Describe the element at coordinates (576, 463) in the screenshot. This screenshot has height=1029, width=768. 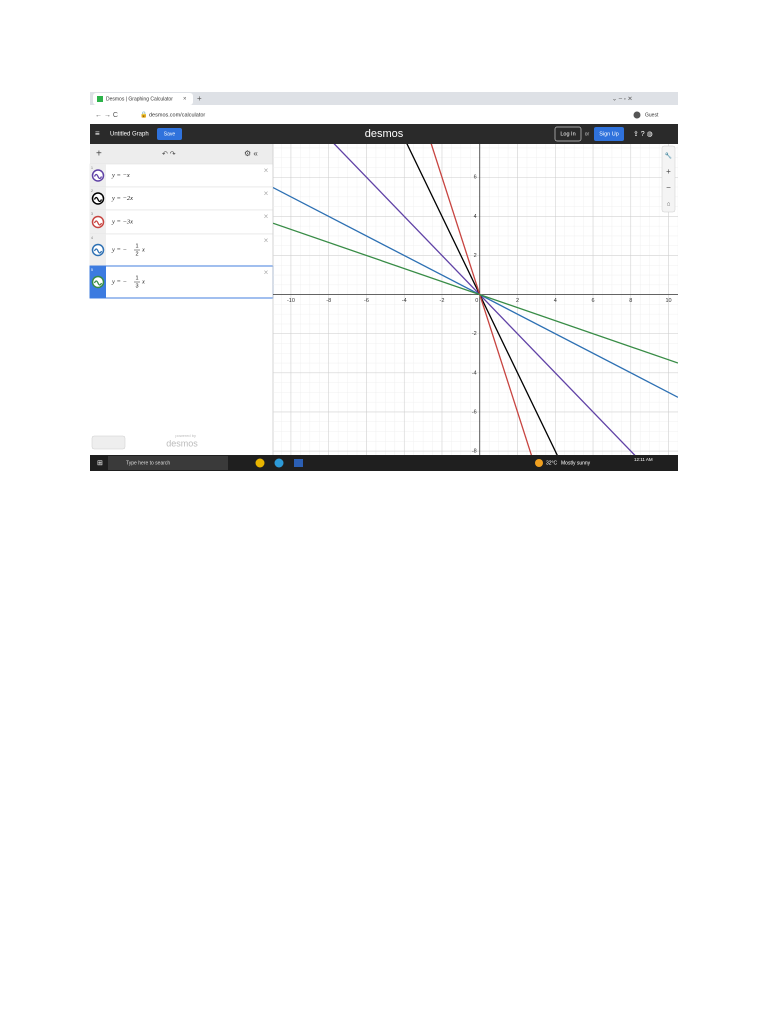
I see `weather: Mostly sunny` at that location.